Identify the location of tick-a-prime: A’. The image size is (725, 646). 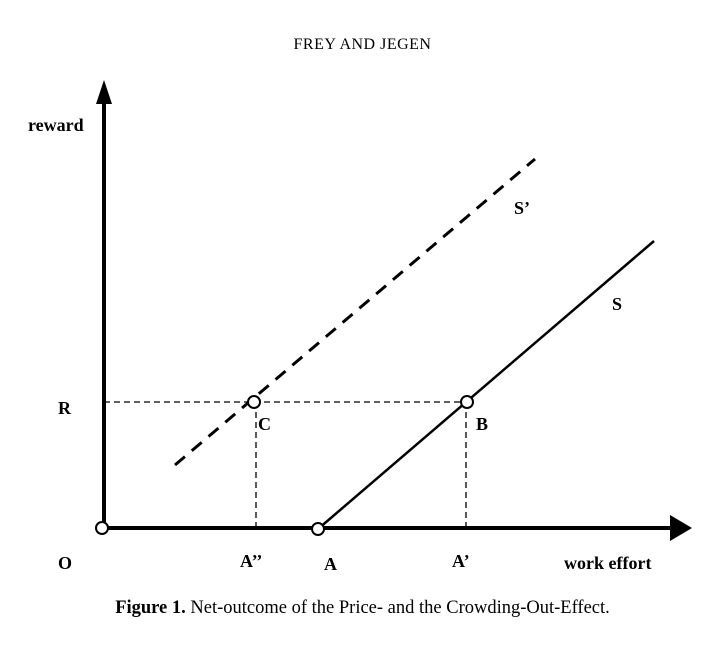
(461, 561).